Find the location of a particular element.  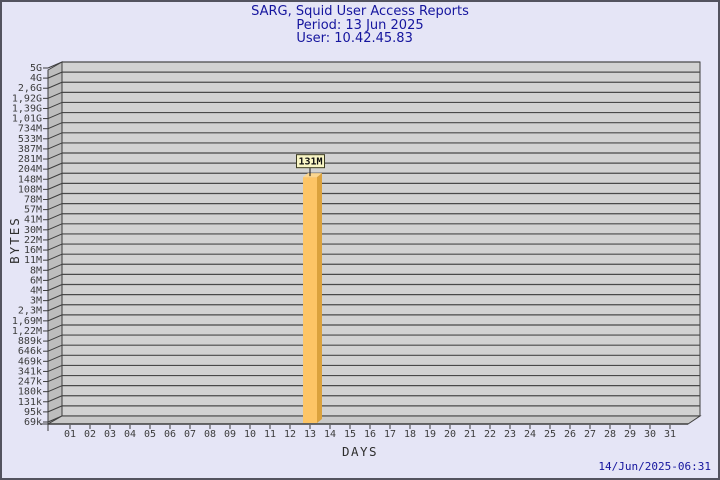

y-tick-label: 30M is located at coordinates (33, 230).